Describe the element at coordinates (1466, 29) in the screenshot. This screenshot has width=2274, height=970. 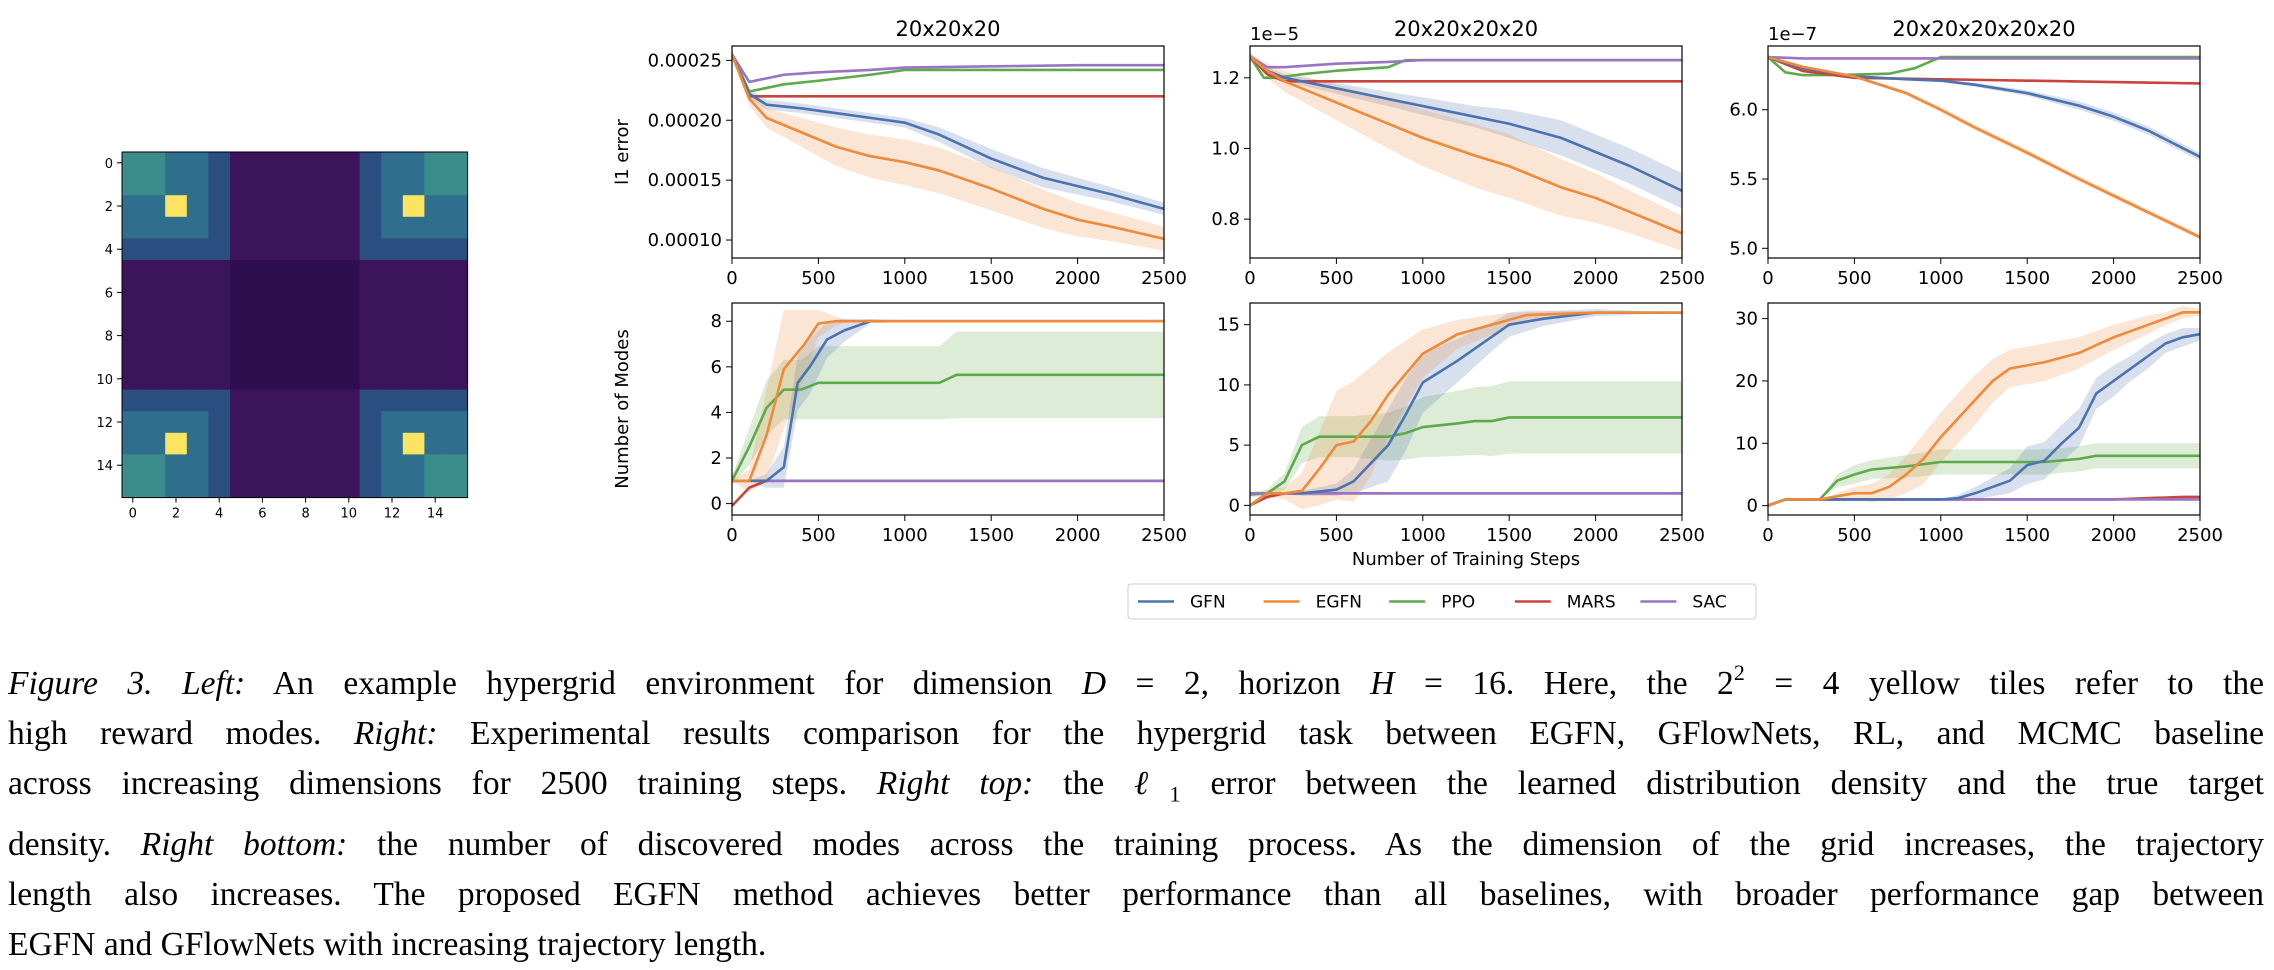
I see `plot-title: 20x20x20x20` at that location.